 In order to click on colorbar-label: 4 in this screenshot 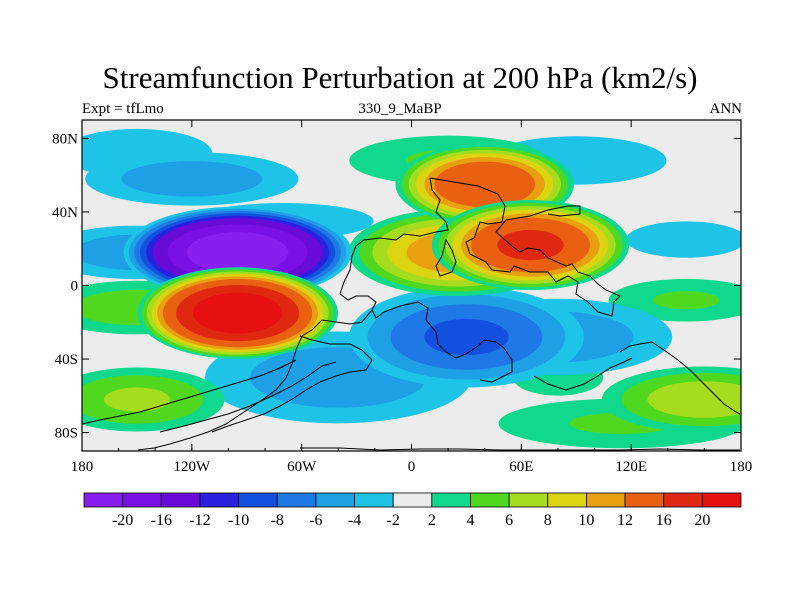, I will do `click(470, 520)`.